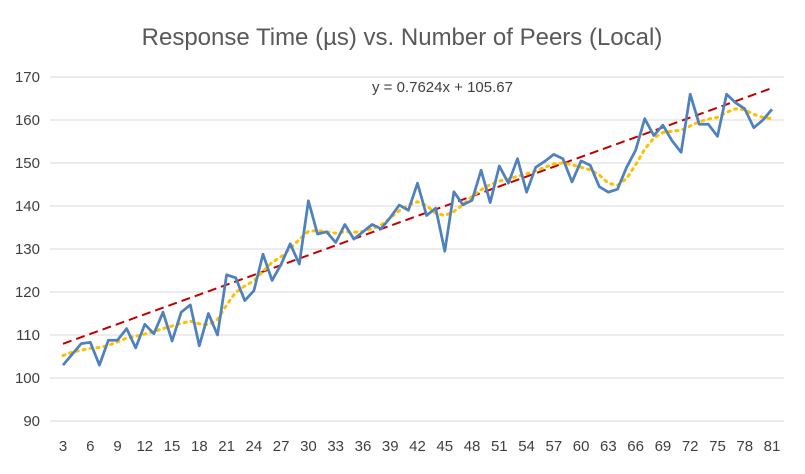  Describe the element at coordinates (635, 446) in the screenshot. I see `x-tick-label: 66` at that location.